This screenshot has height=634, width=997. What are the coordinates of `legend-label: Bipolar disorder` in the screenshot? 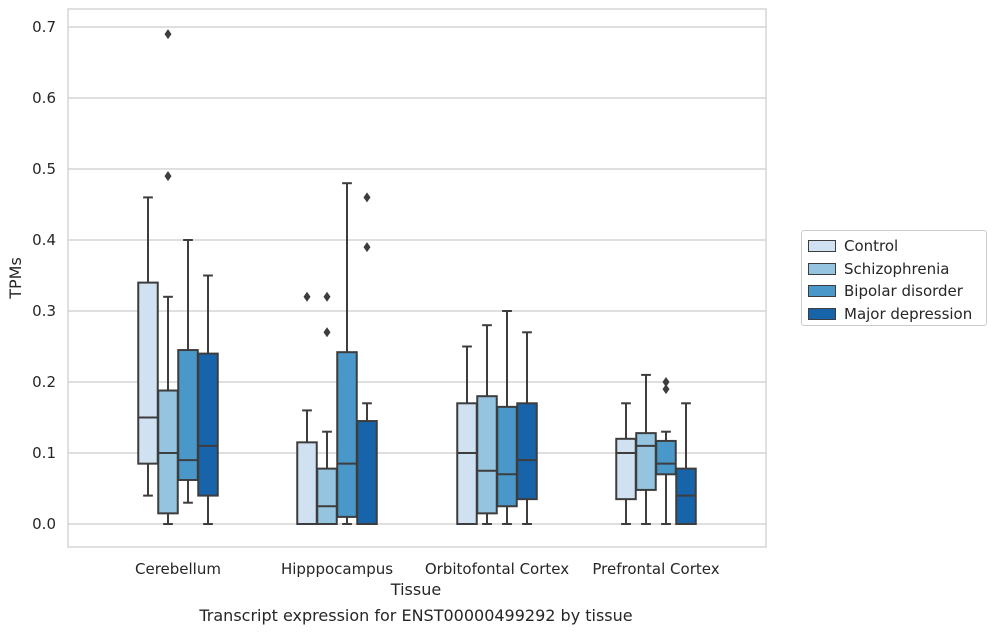 It's located at (903, 291).